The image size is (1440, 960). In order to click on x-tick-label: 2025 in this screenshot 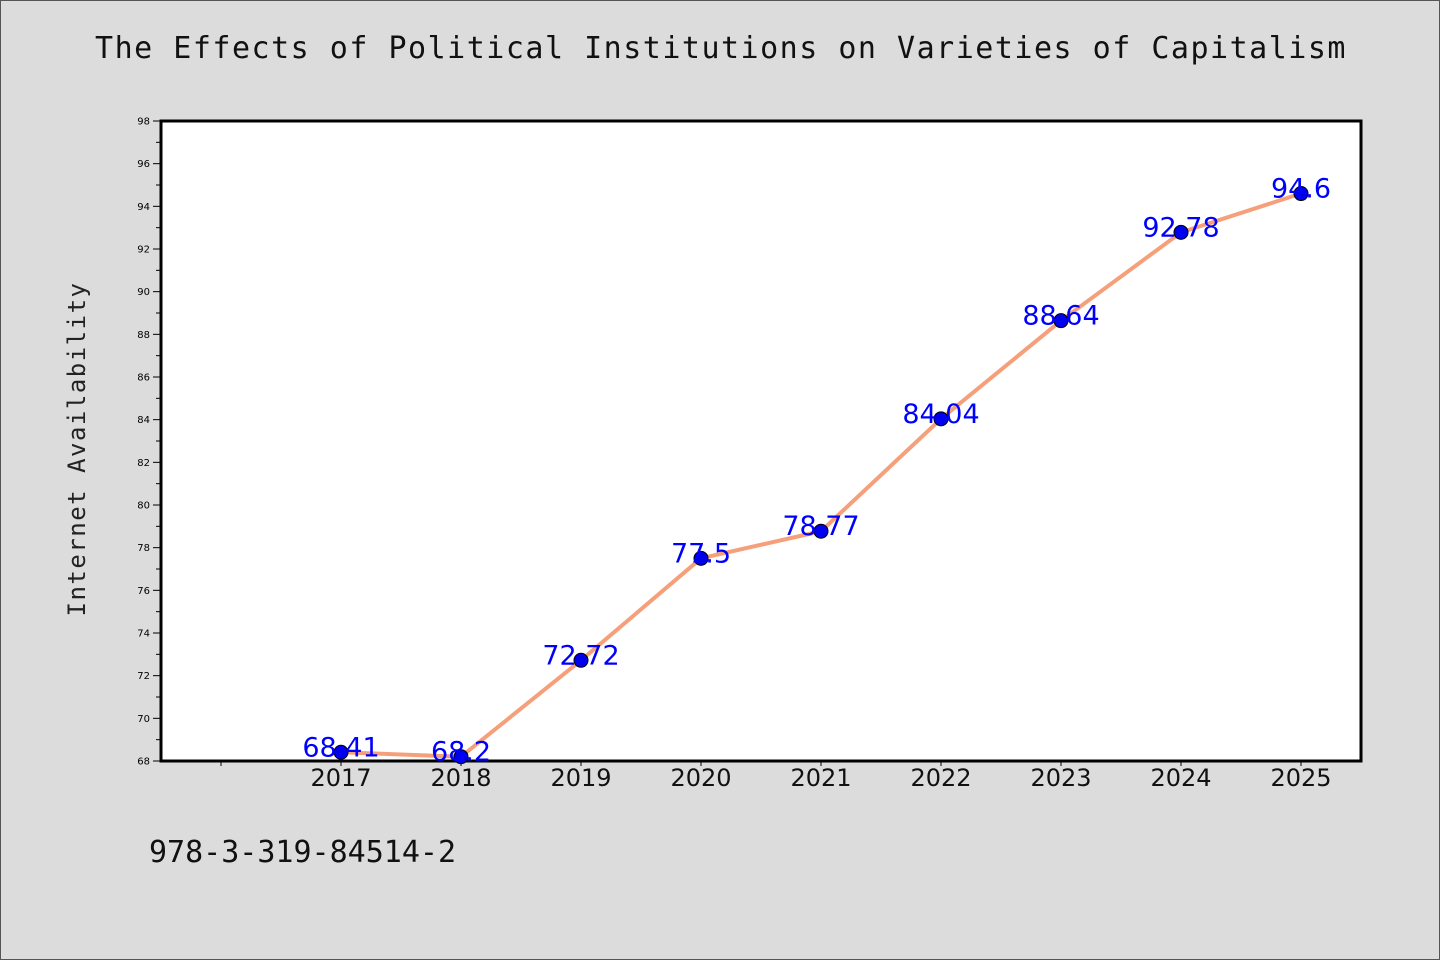, I will do `click(1300, 778)`.